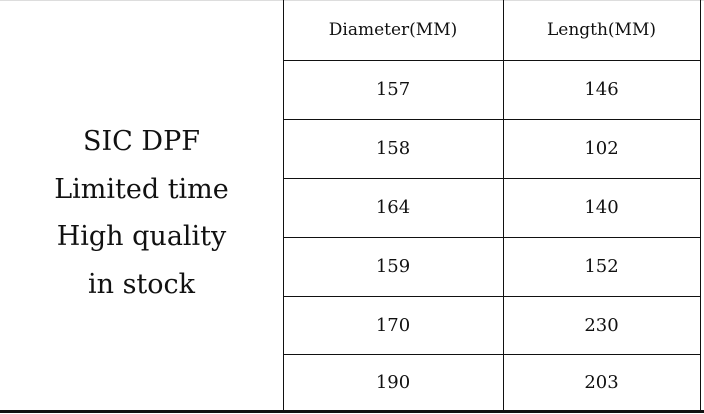 The width and height of the screenshot is (704, 414). I want to click on table-cell: 164, so click(393, 207).